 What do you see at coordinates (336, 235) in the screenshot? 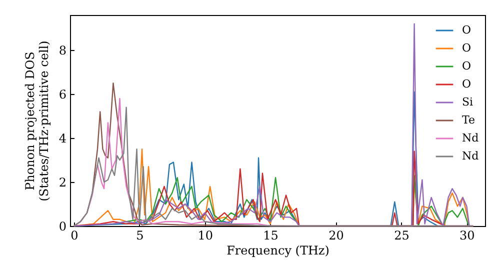
I see `x-tick-label: 20` at bounding box center [336, 235].